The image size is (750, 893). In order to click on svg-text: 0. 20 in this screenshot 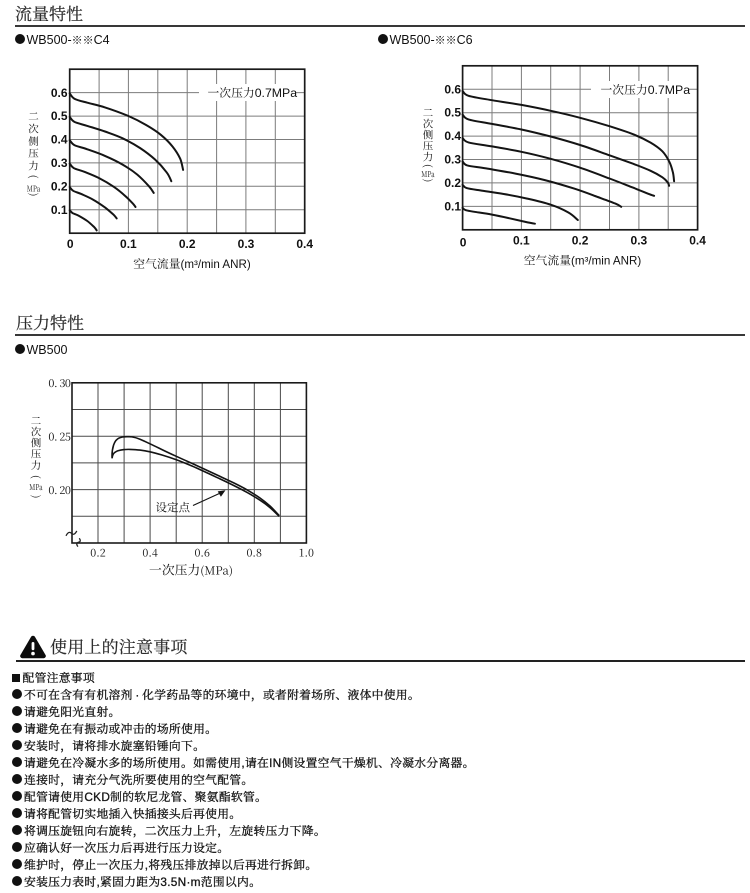, I will do `click(59, 490)`.